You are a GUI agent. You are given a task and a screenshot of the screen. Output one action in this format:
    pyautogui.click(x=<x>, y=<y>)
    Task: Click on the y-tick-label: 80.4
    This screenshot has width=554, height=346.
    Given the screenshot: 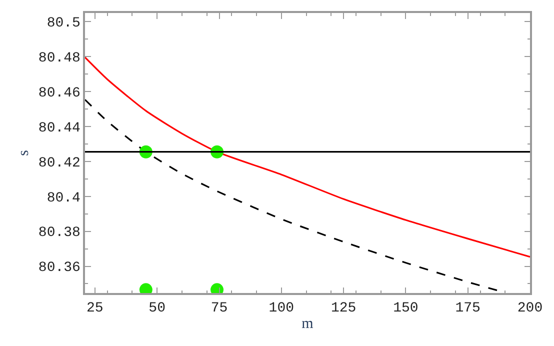 What is the action you would take?
    pyautogui.click(x=63, y=198)
    